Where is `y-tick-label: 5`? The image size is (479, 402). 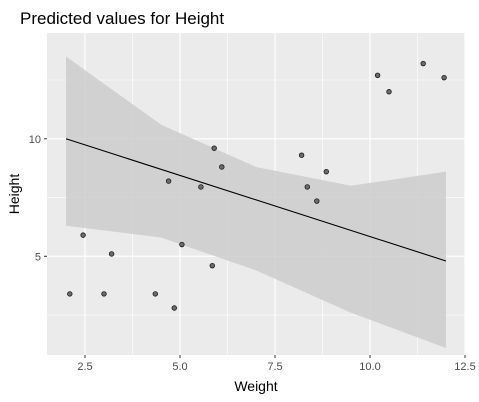 y-tick-label: 5 is located at coordinates (38, 257).